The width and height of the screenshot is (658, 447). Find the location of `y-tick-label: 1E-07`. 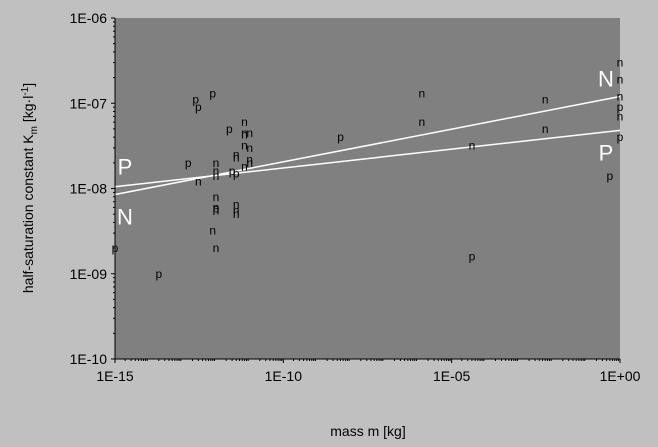

y-tick-label: 1E-07 is located at coordinates (89, 103).